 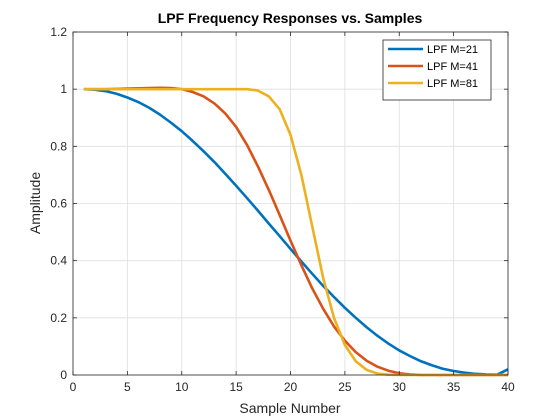 I want to click on x-tick-label: 10, so click(x=182, y=387).